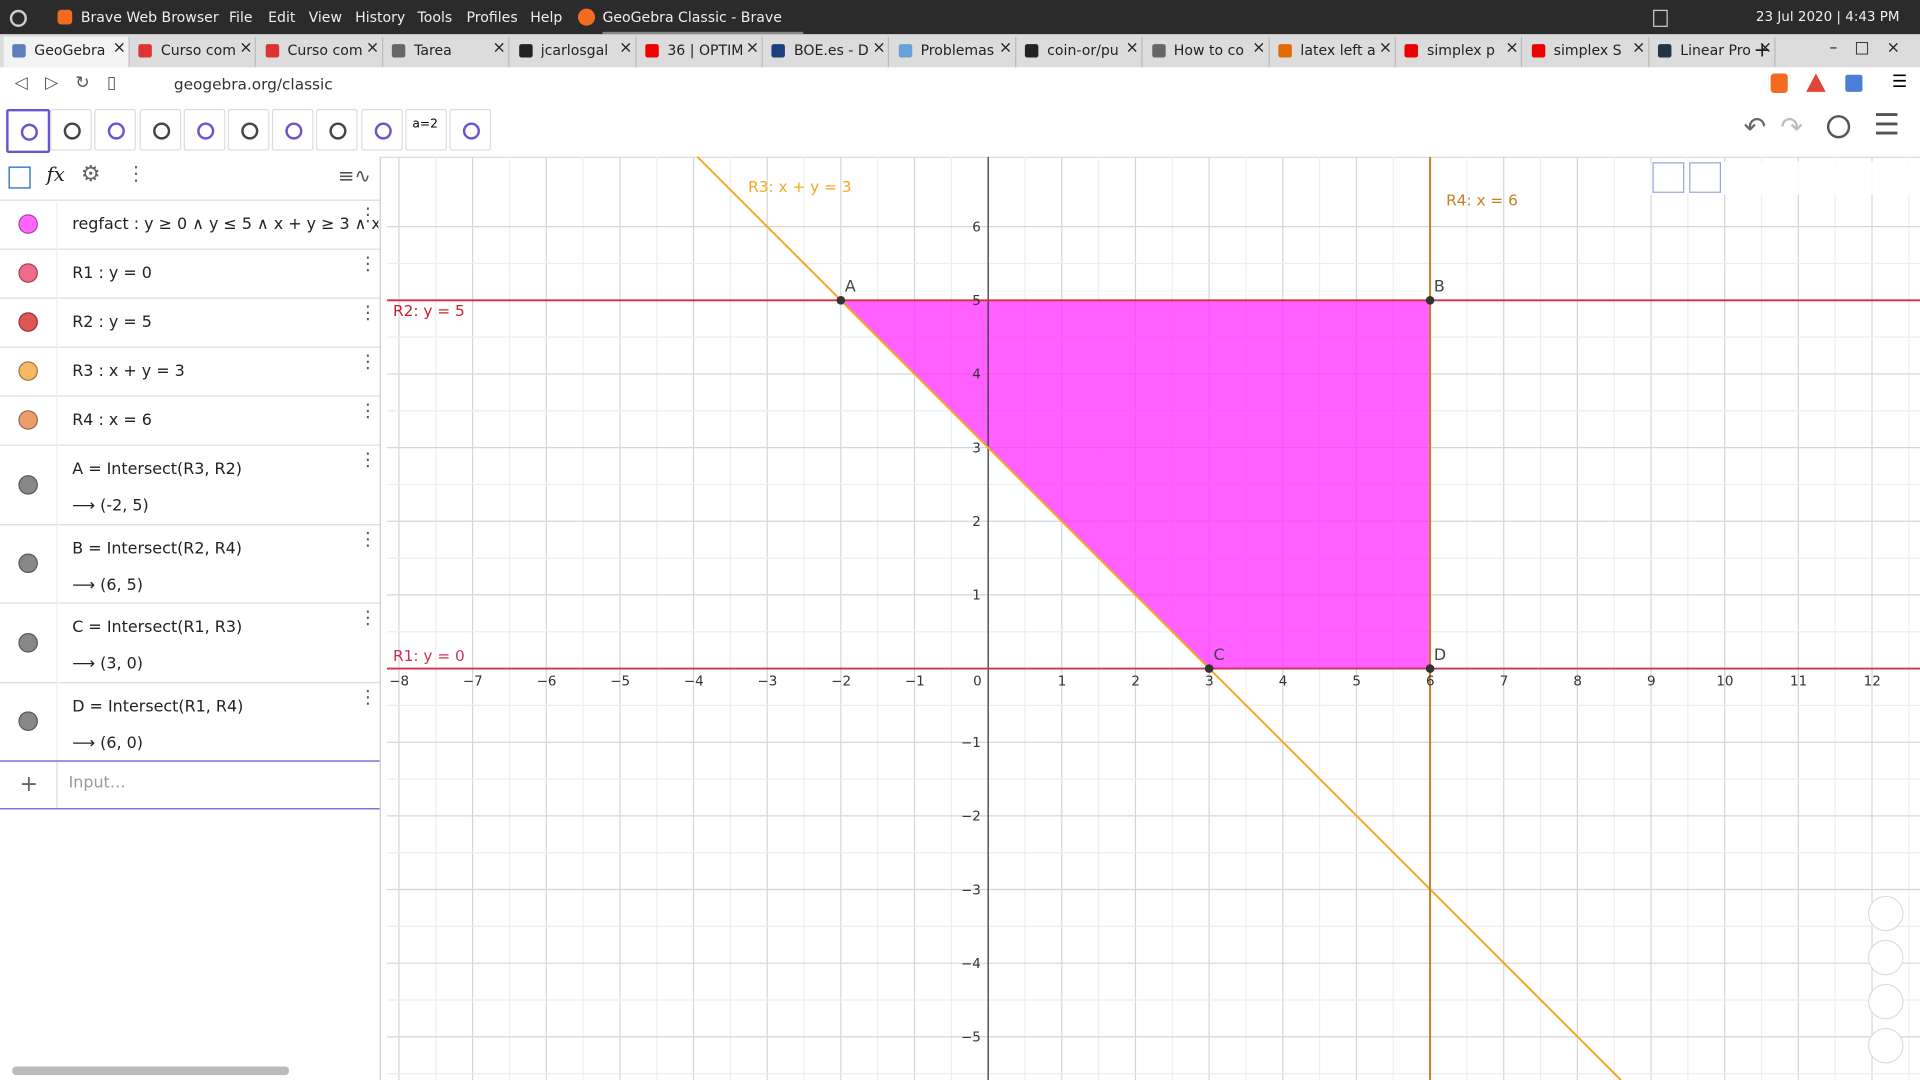  What do you see at coordinates (354, 176) in the screenshot?
I see `sort: ≡∿` at bounding box center [354, 176].